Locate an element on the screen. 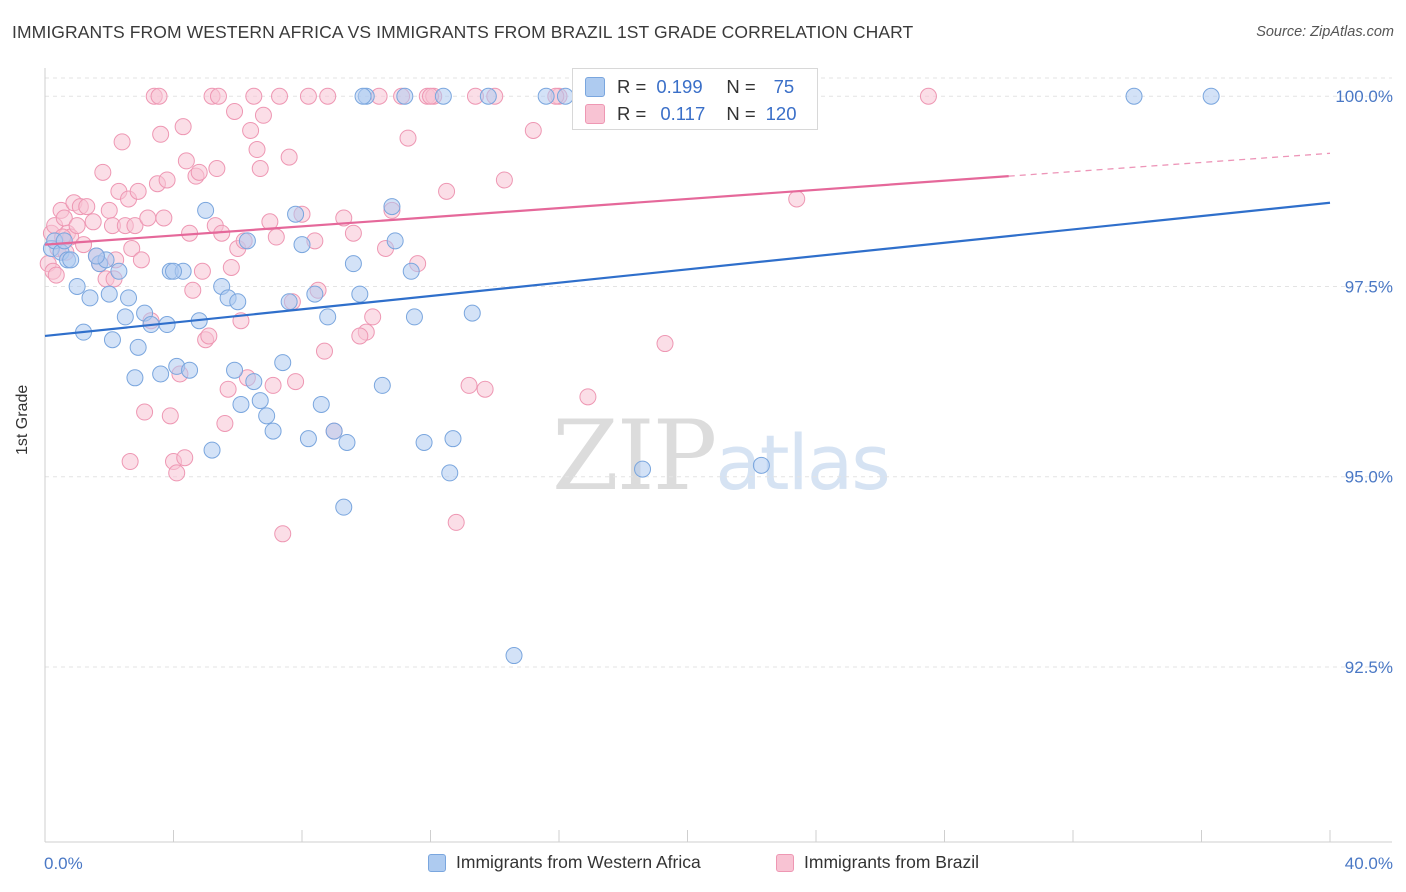 Image resolution: width=1406 pixels, height=892 pixels. watermark-zip: ZIP is located at coordinates (634, 456).